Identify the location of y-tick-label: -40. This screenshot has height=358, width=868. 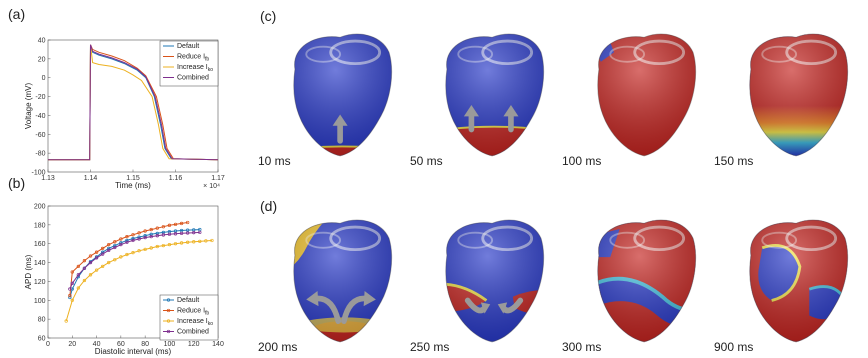
(40, 116).